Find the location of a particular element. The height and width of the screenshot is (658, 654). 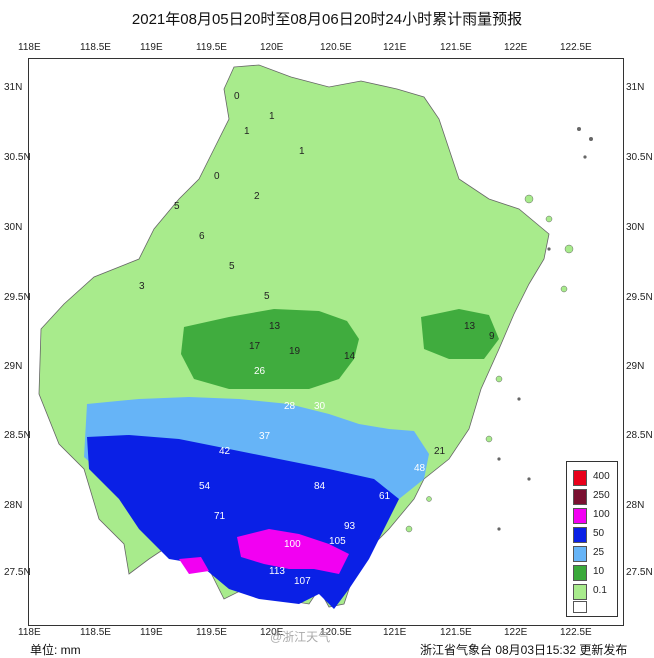

grid-value: 113 is located at coordinates (277, 571).